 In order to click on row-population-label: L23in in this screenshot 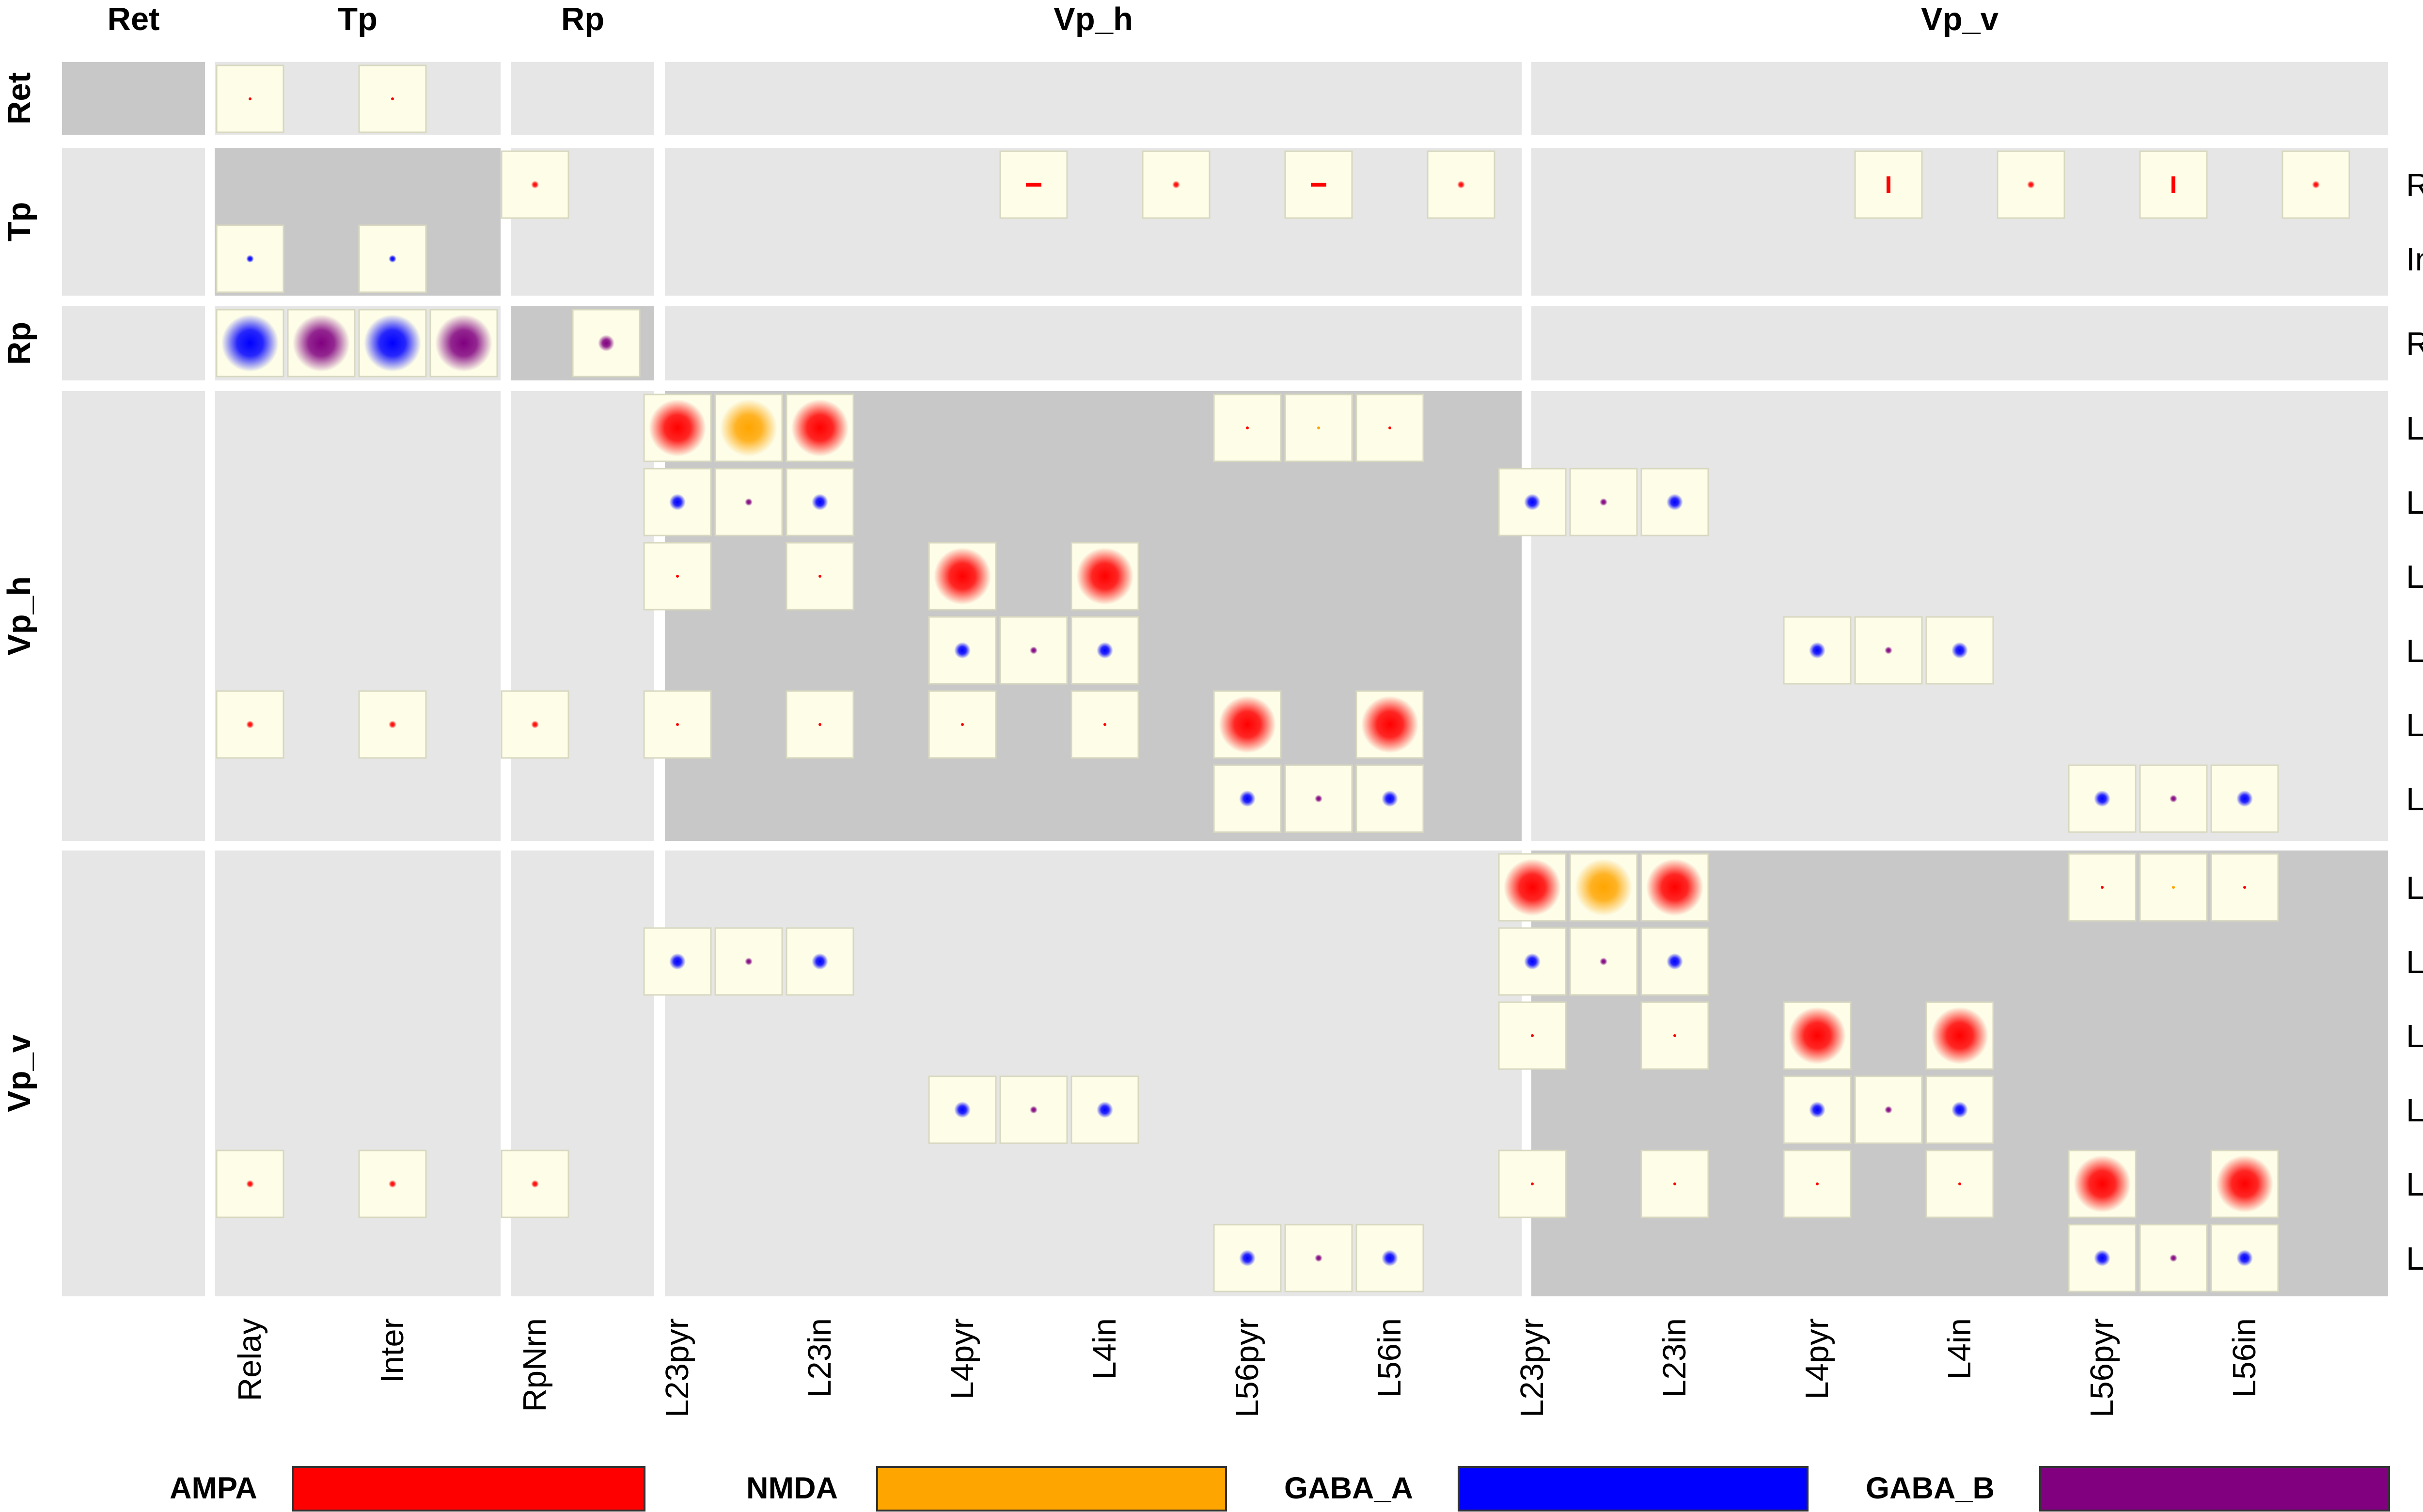, I will do `click(2414, 962)`.